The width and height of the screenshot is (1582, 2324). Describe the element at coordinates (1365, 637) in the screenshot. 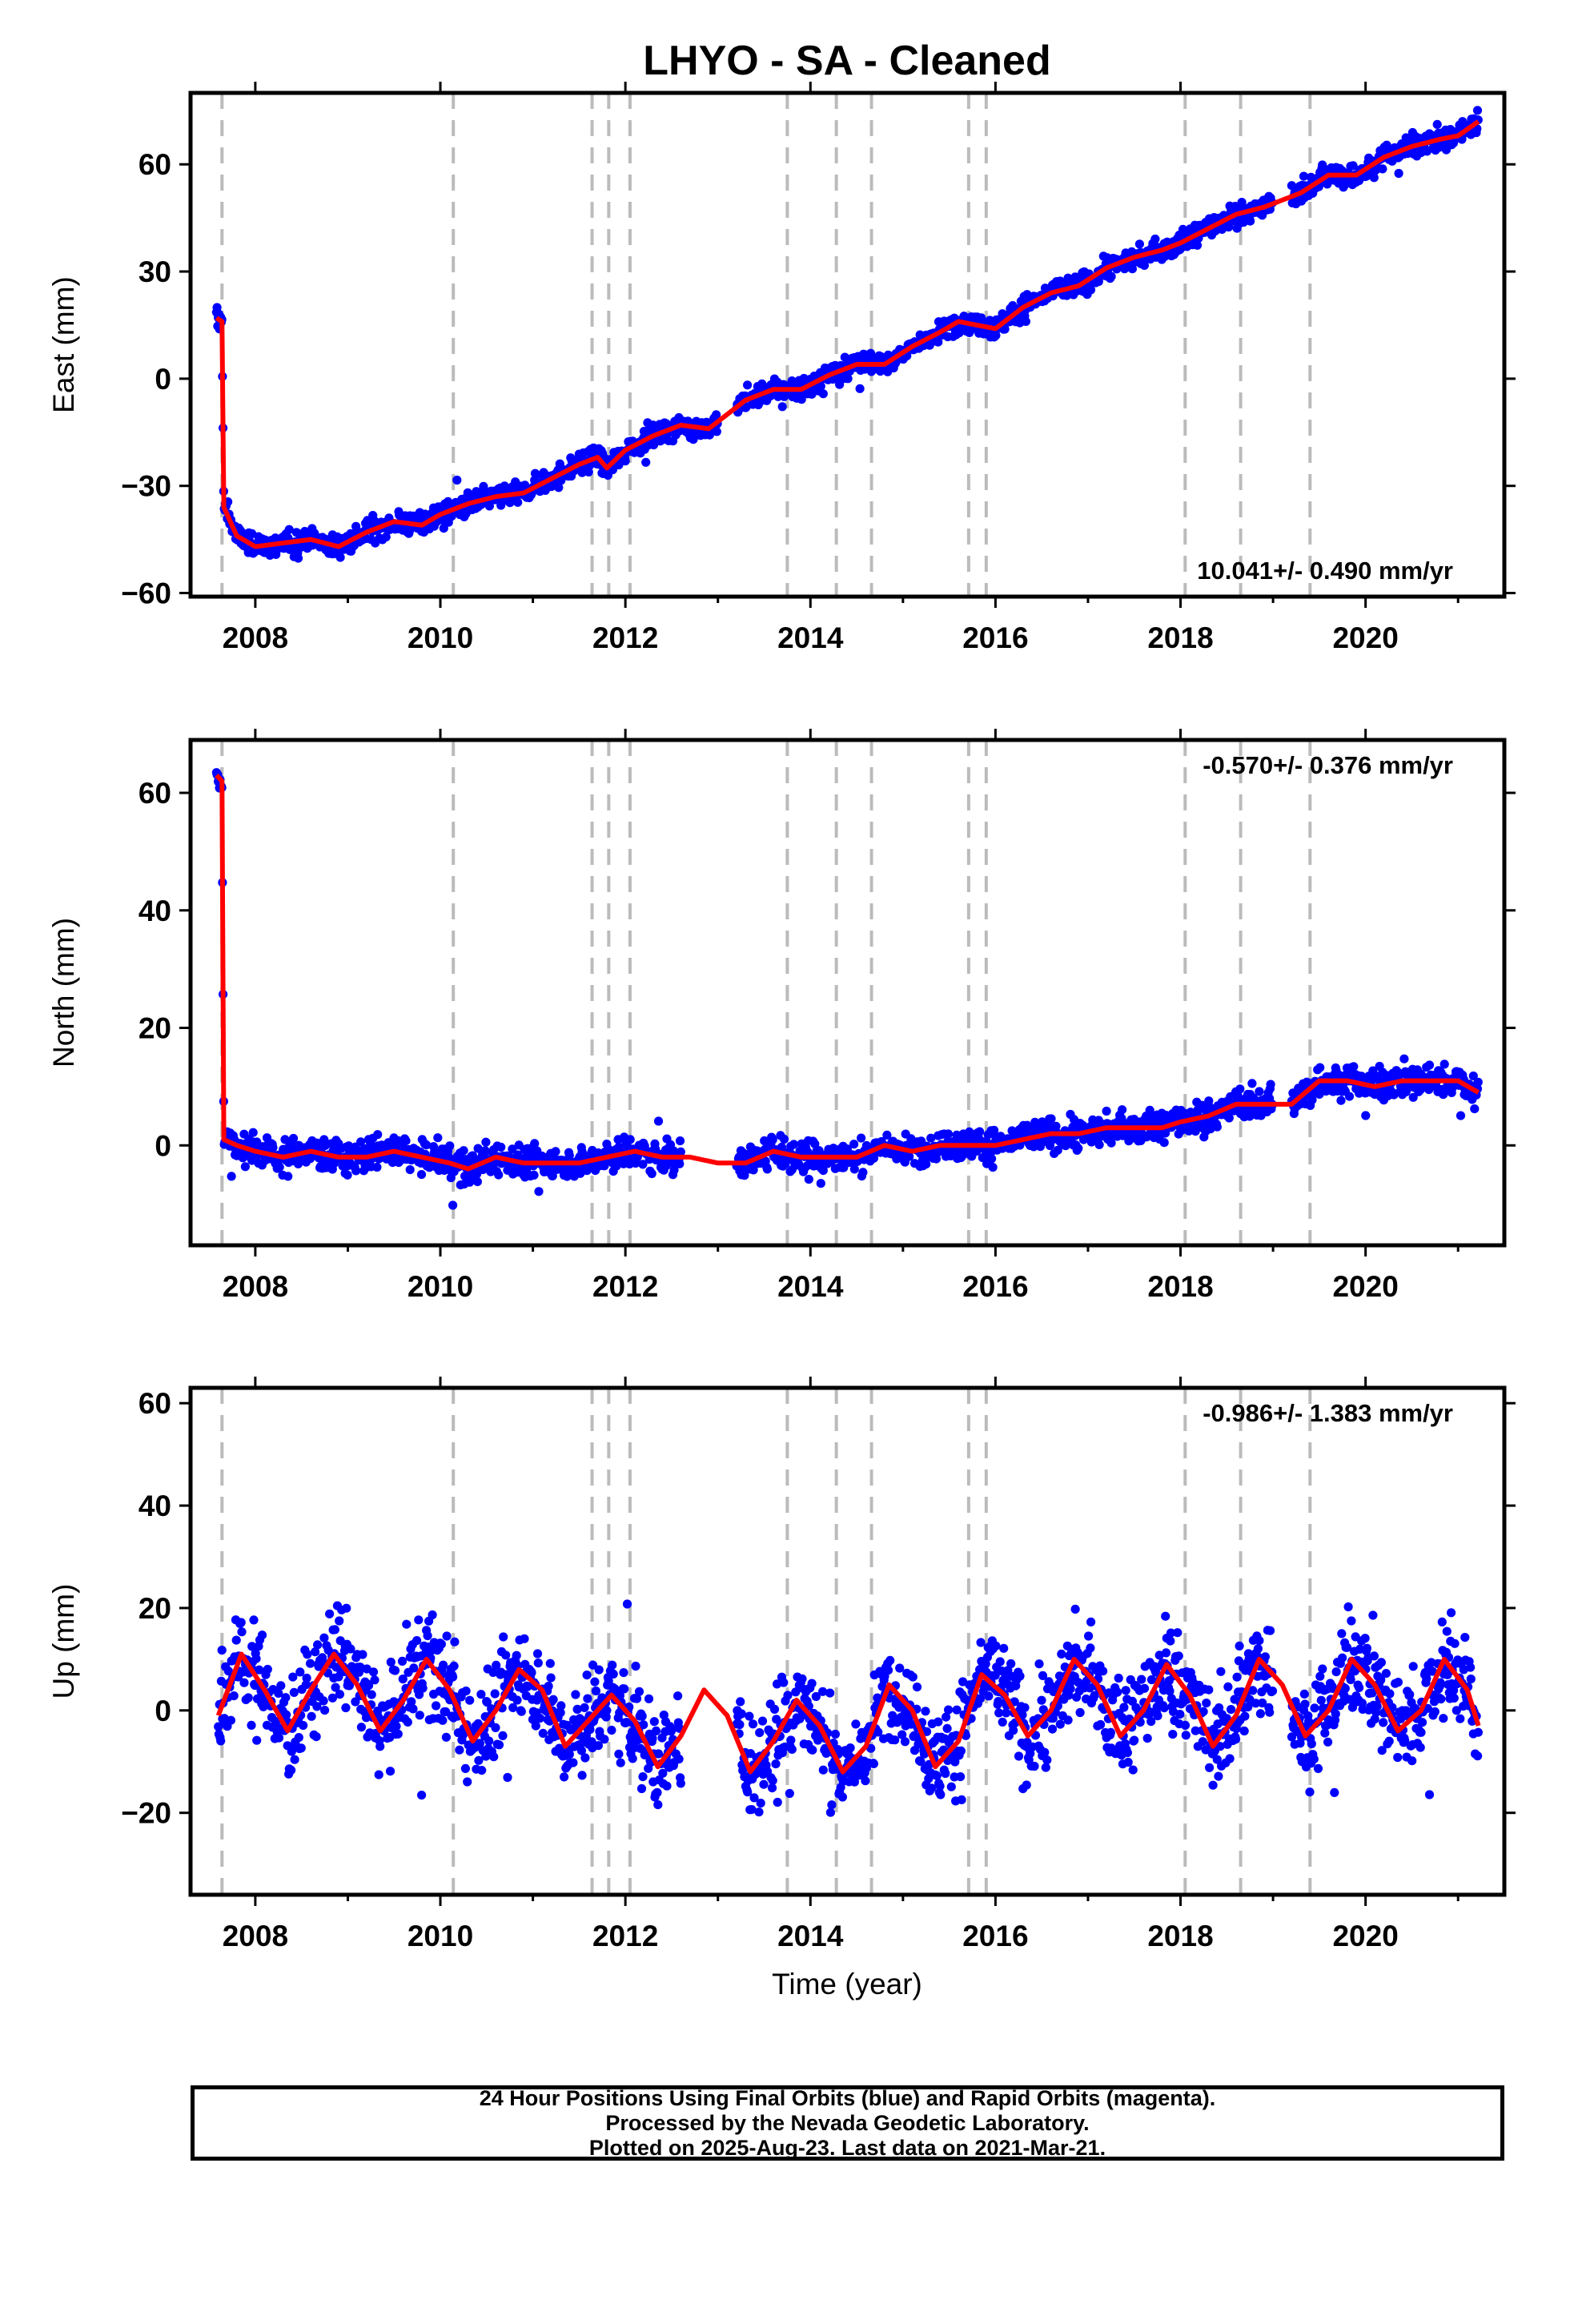

I see `x-tick-label: 2020` at that location.